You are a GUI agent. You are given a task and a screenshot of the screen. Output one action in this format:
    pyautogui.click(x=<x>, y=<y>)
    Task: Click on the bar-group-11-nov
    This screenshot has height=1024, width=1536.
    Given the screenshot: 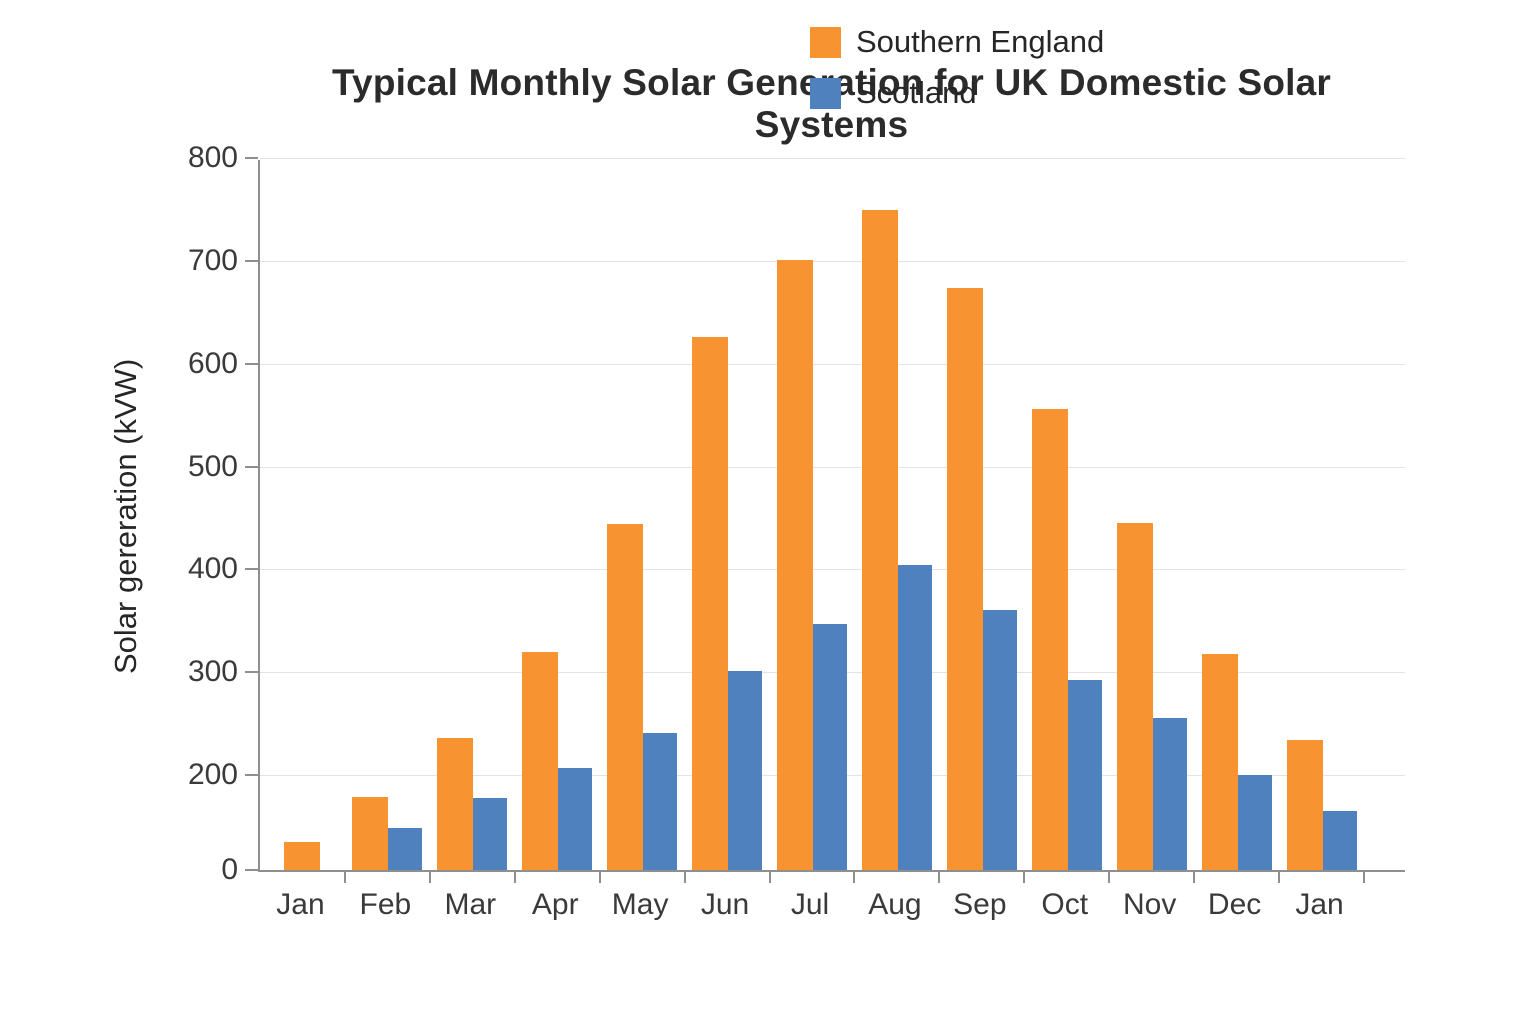 What is the action you would take?
    pyautogui.click(x=1151, y=515)
    